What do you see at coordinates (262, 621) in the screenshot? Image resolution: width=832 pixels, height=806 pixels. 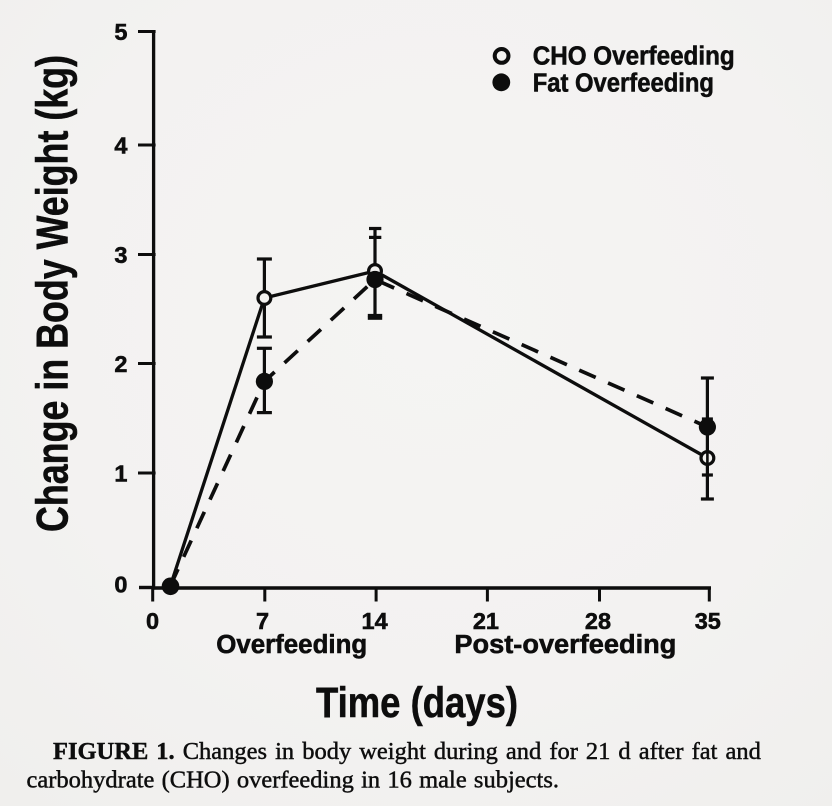 I see `svg-text: 7` at bounding box center [262, 621].